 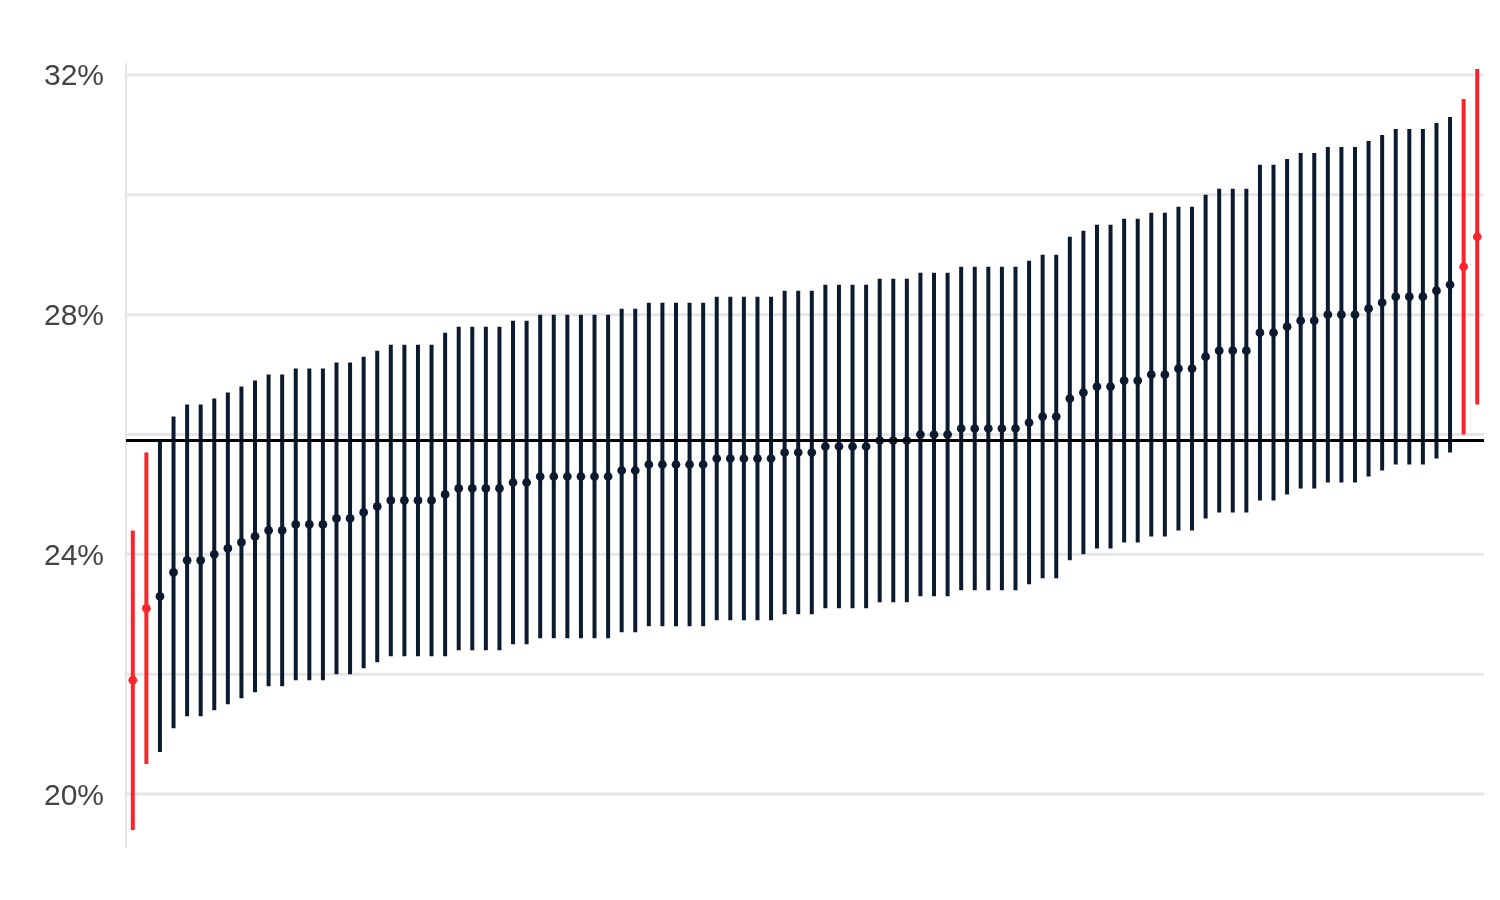 What do you see at coordinates (73, 554) in the screenshot?
I see `y-tick-label: 24%` at bounding box center [73, 554].